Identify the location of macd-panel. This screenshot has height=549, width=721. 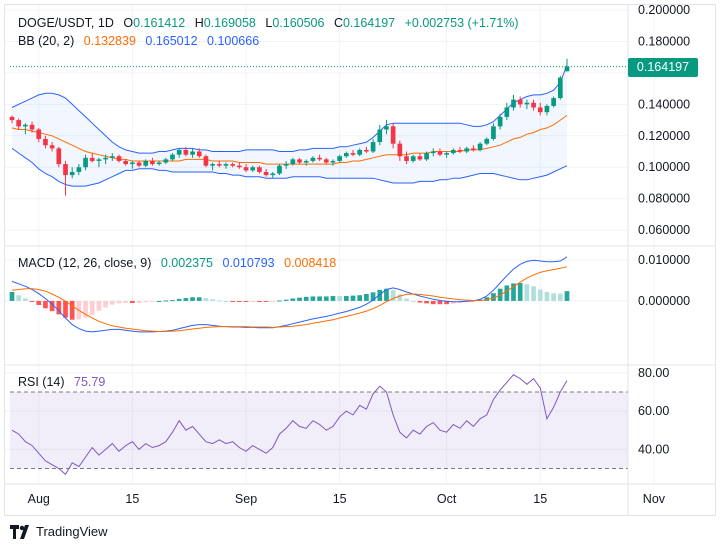
(289, 294).